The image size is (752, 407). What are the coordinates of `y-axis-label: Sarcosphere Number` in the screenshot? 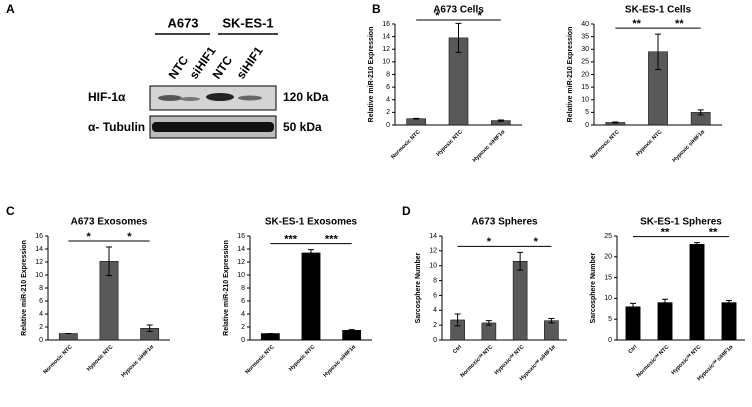 It's located at (418, 287).